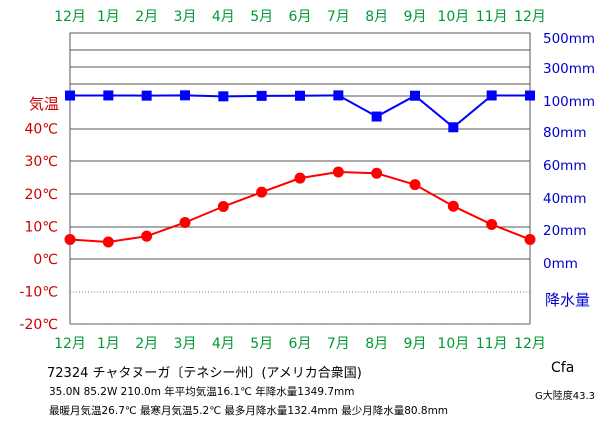 The width and height of the screenshot is (611, 425). Describe the element at coordinates (569, 69) in the screenshot. I see `precipitation-tick-label: 300mm` at that location.